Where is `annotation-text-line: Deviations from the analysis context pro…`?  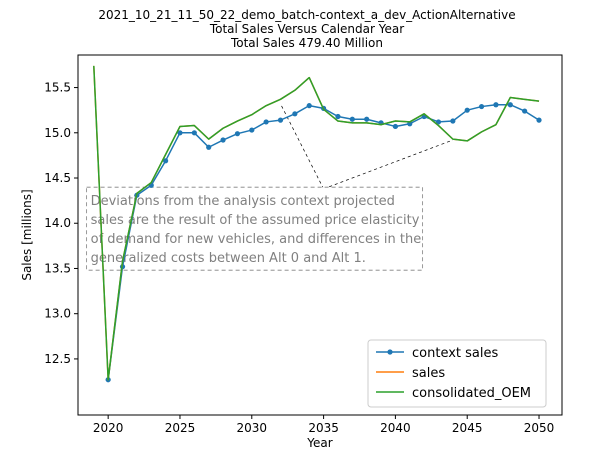 annotation-text-line: Deviations from the analysis context pro… is located at coordinates (243, 201).